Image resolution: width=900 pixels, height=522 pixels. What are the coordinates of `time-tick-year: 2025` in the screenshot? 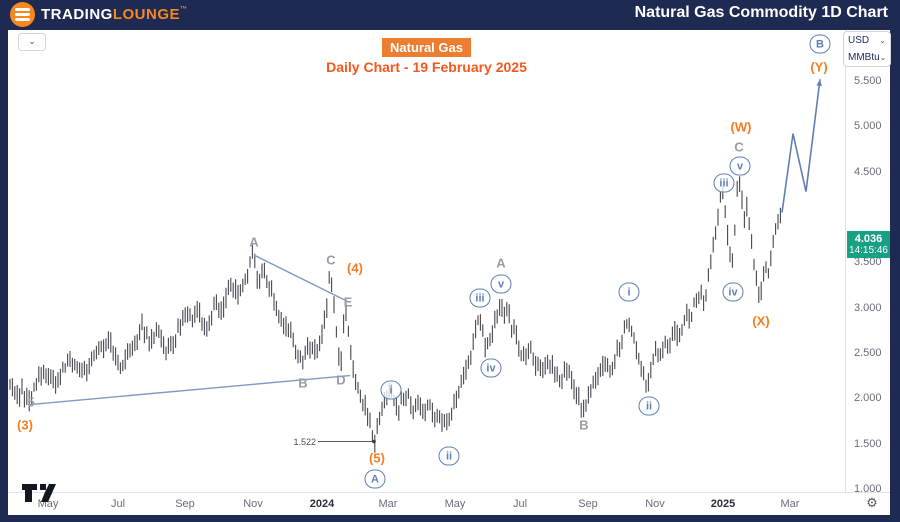 It's located at (723, 504).